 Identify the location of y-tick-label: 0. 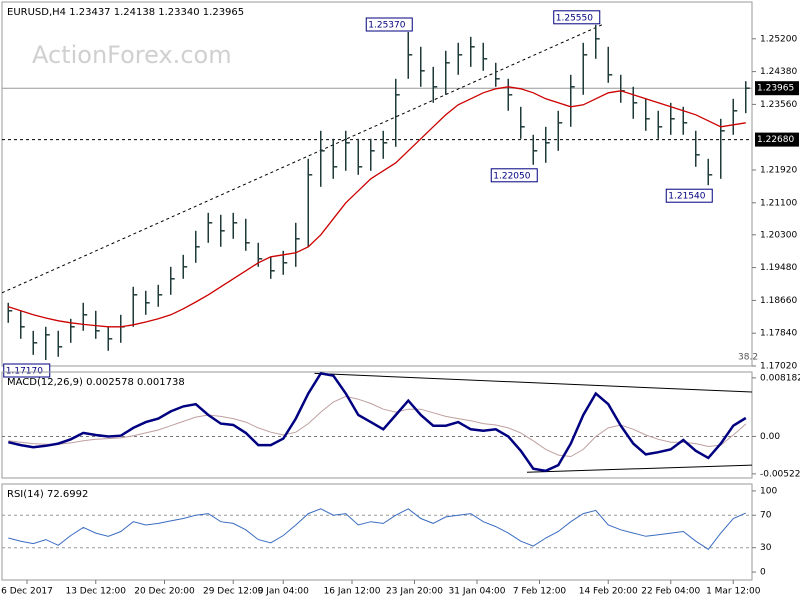
(763, 573).